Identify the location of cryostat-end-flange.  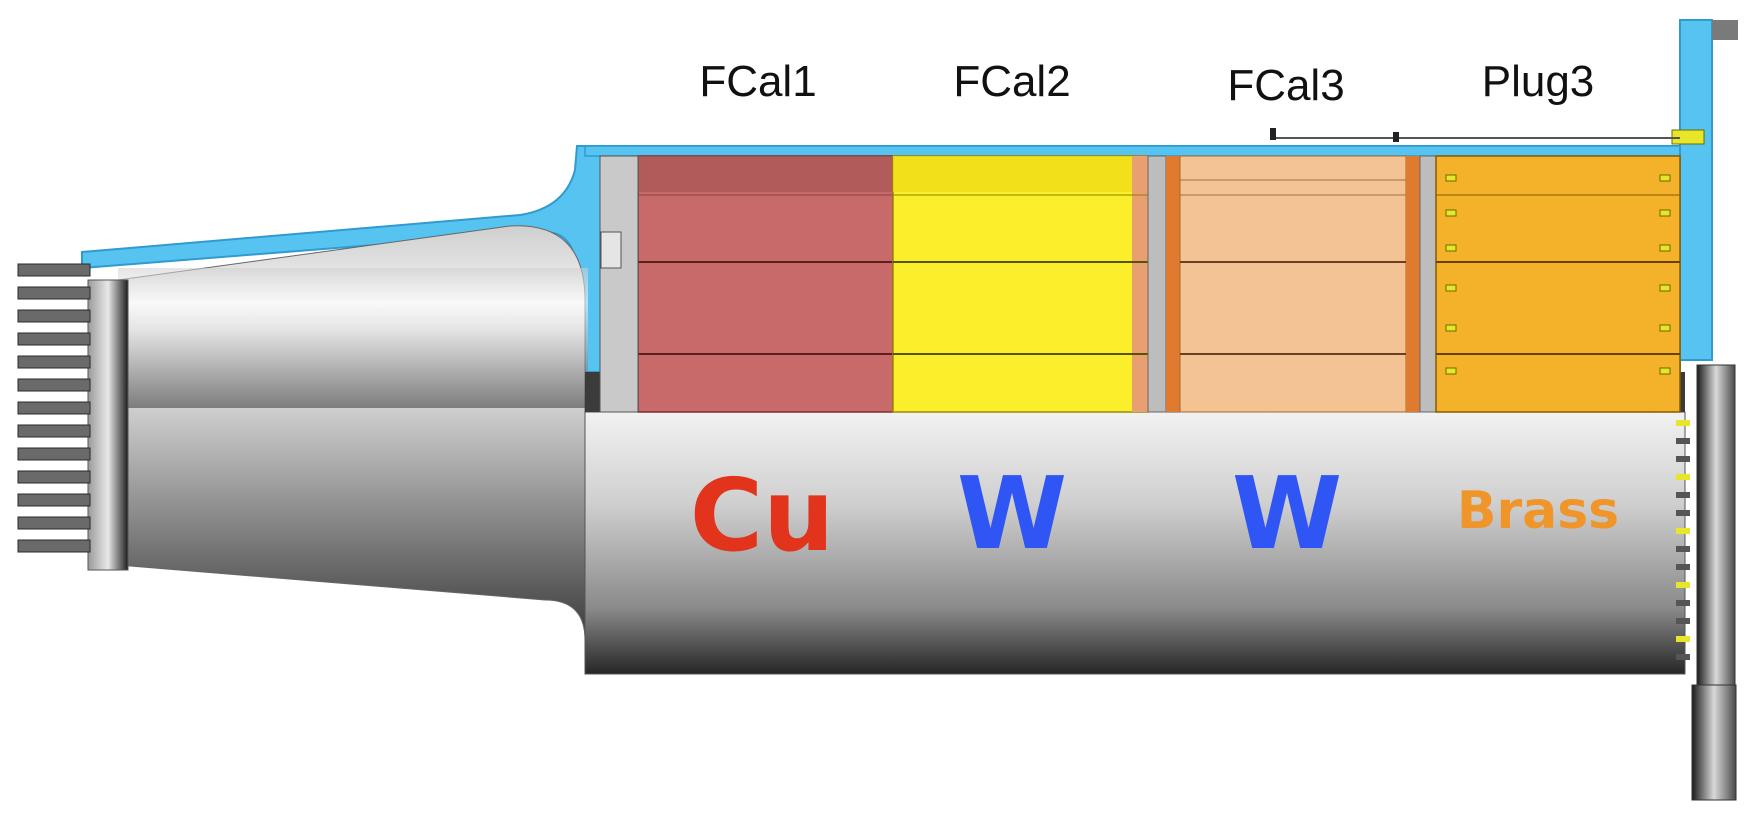
(1696, 190).